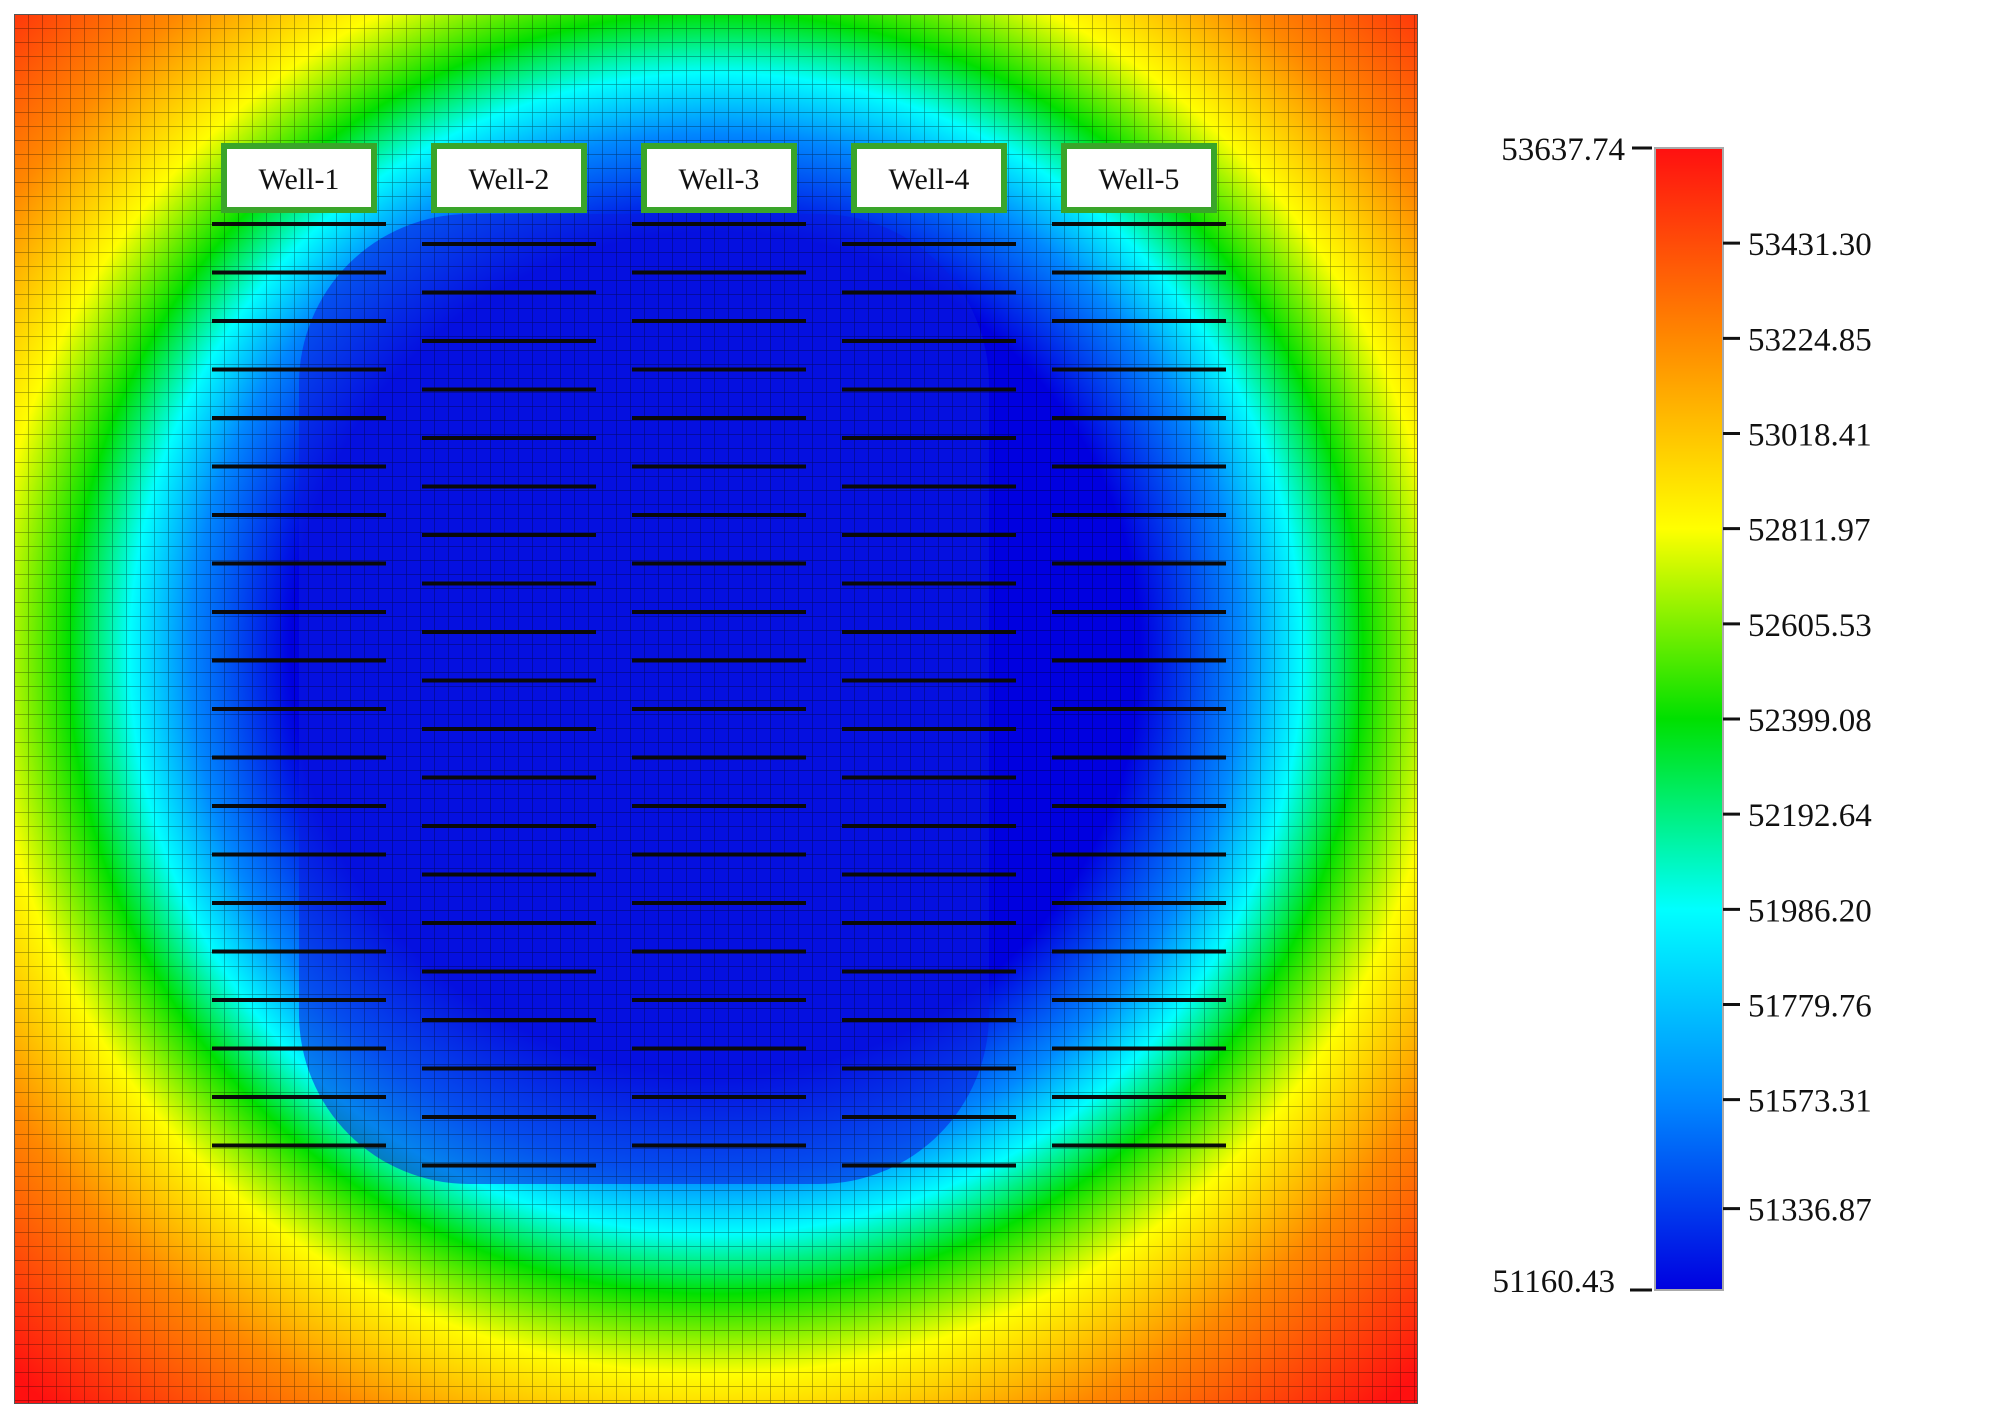 This screenshot has height=1415, width=2000. Describe the element at coordinates (1810, 1102) in the screenshot. I see `colorbar-tick-label: 51573.31` at that location.